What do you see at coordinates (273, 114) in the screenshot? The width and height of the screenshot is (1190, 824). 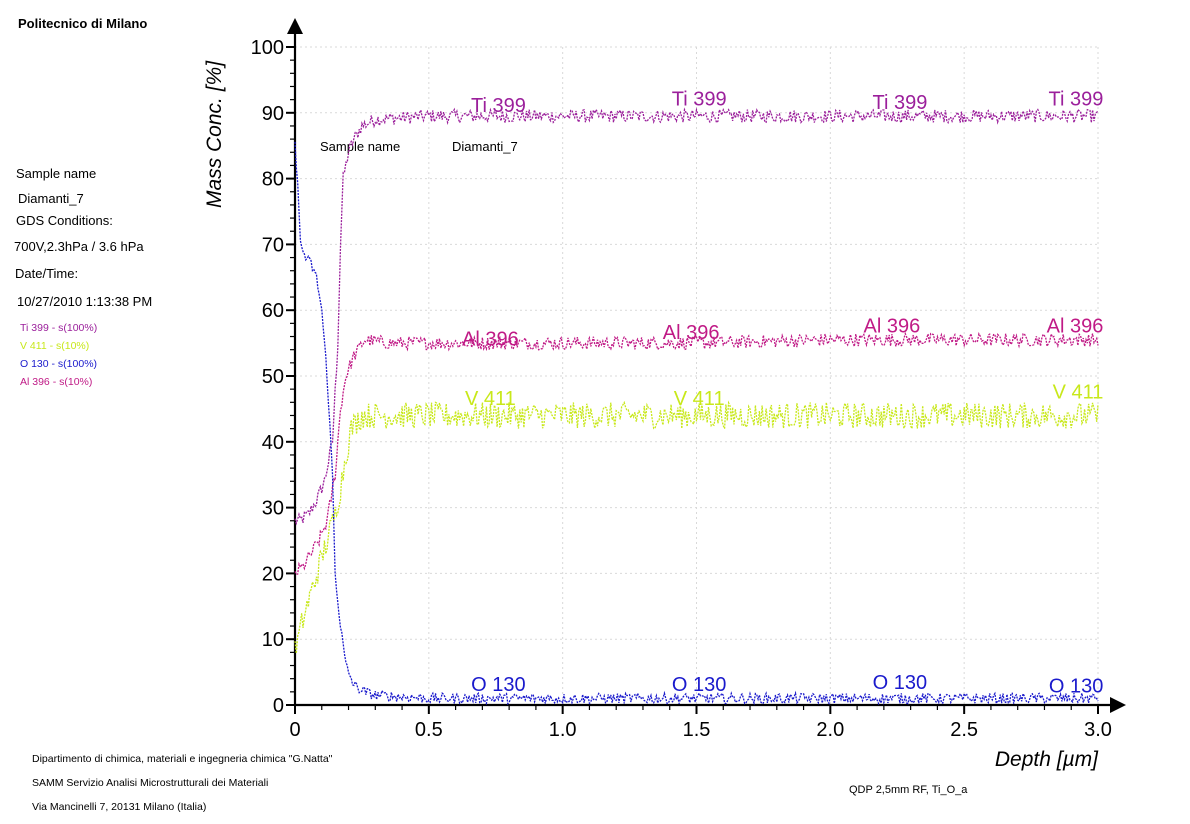 I see `y-tick-label: 90` at bounding box center [273, 114].